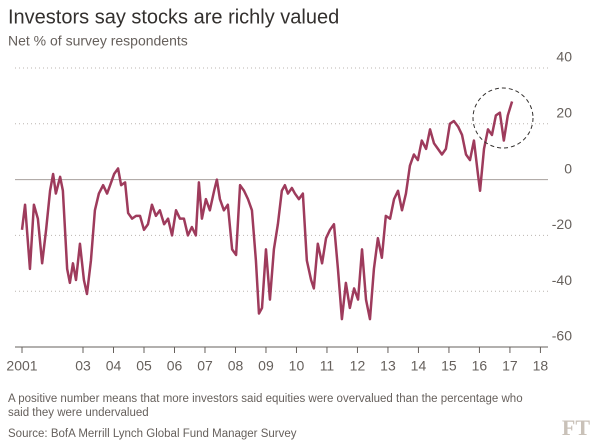  What do you see at coordinates (480, 366) in the screenshot?
I see `x-tick-label: 16` at bounding box center [480, 366].